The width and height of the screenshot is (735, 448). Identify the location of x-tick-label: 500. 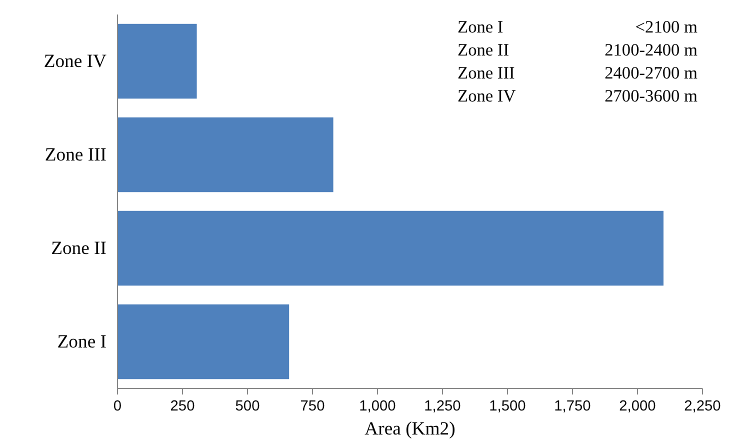
(247, 406).